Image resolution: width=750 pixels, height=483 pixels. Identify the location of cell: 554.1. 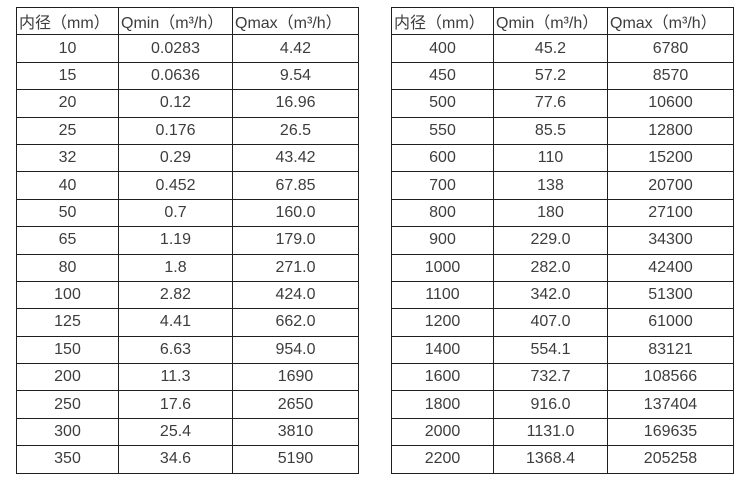
(550, 350).